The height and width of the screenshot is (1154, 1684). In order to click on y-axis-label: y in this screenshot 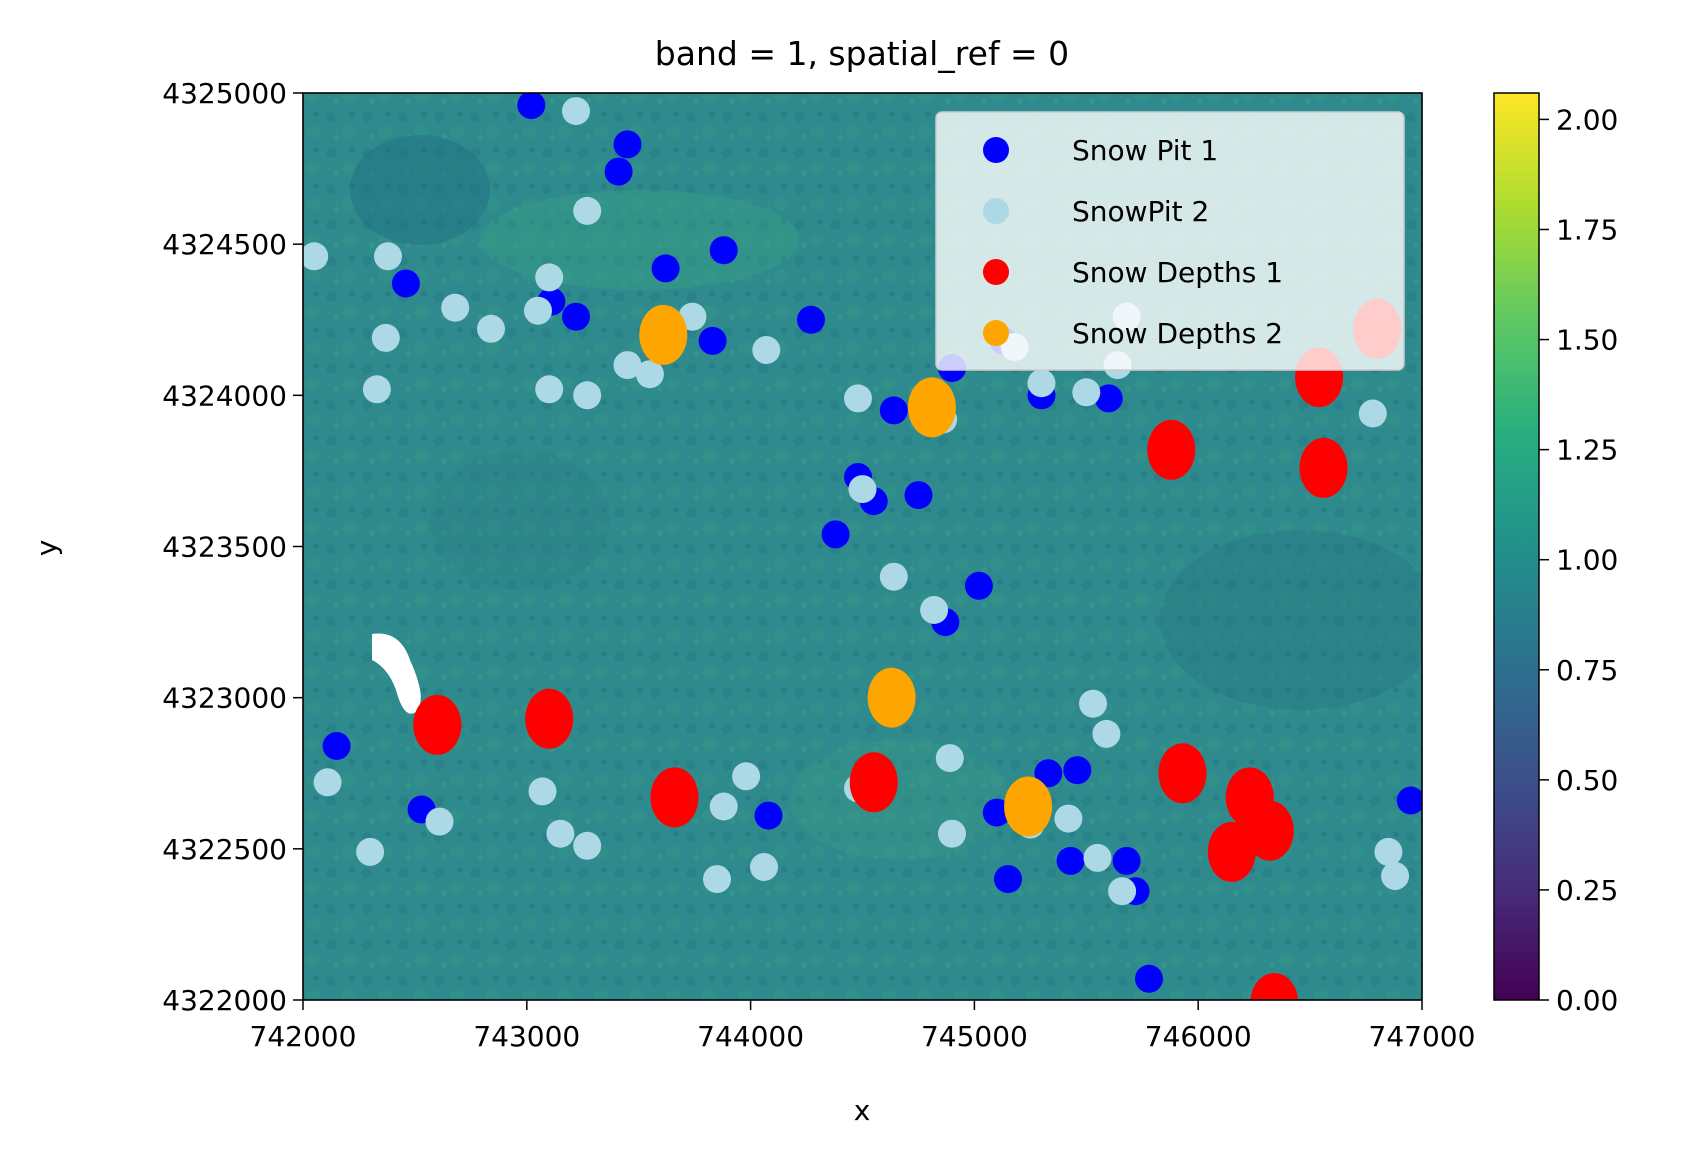, I will do `click(46, 548)`.